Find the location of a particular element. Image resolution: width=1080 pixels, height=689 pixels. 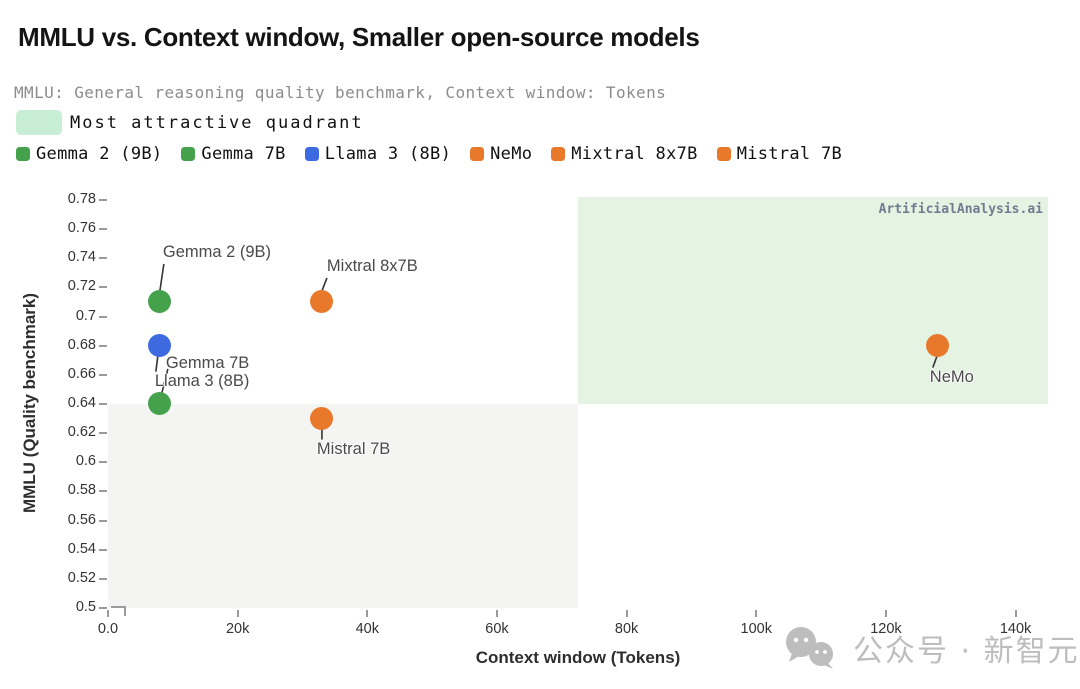

quadrant-legend-swatch is located at coordinates (39, 122).